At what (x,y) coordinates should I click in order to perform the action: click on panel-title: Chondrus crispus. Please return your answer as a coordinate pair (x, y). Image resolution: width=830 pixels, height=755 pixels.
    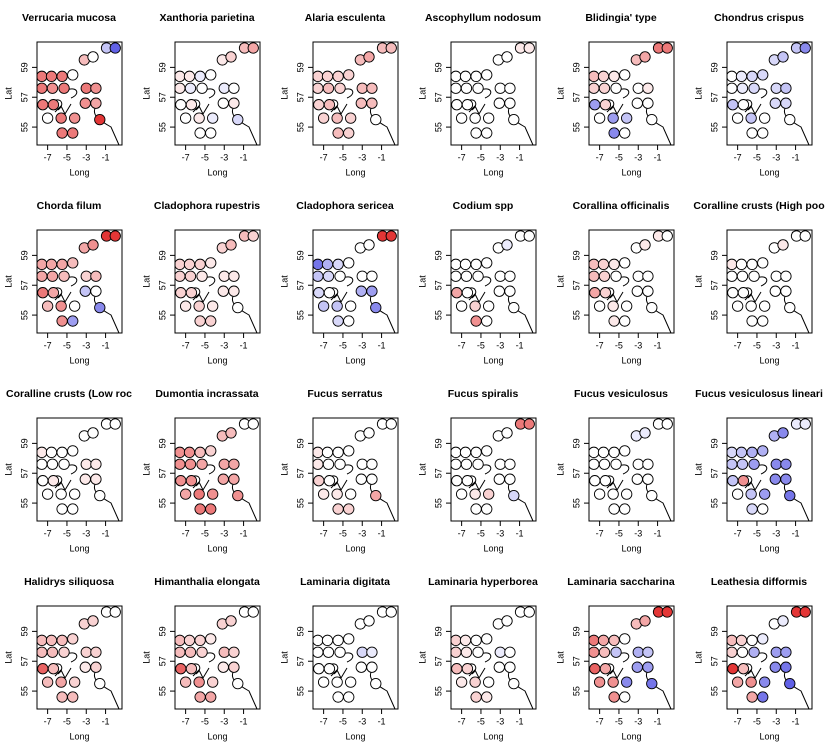
    Looking at the image, I should click on (759, 18).